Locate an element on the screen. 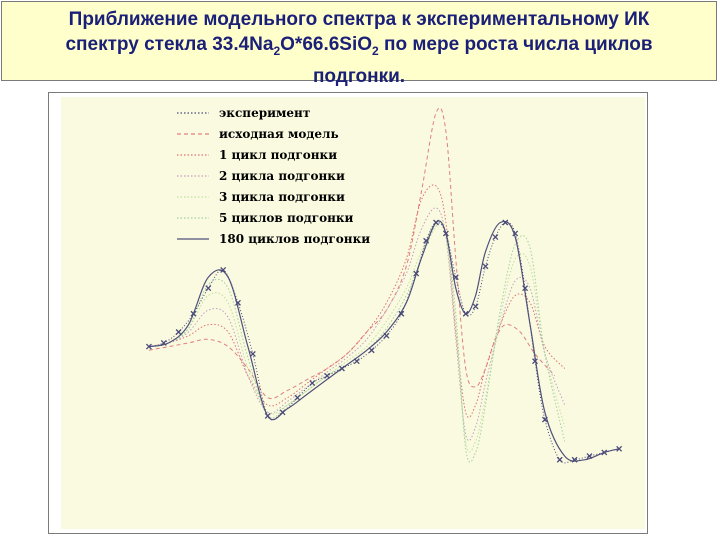 Image resolution: width=720 pixels, height=540 pixels. title-line-2-mid: O*66.6SiO is located at coordinates (326, 44).